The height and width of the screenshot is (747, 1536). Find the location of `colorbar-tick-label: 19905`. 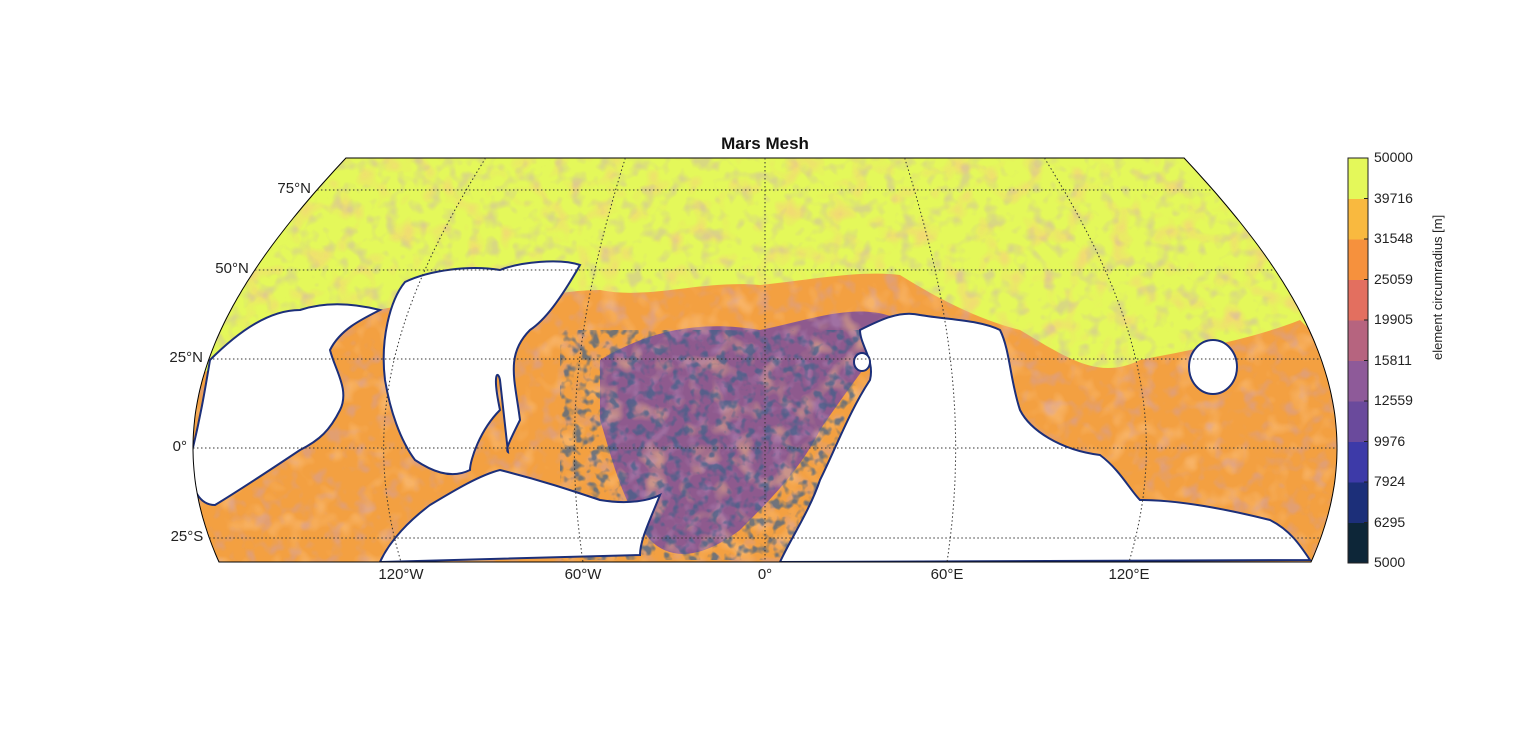

colorbar-tick-label: 19905 is located at coordinates (1393, 319).